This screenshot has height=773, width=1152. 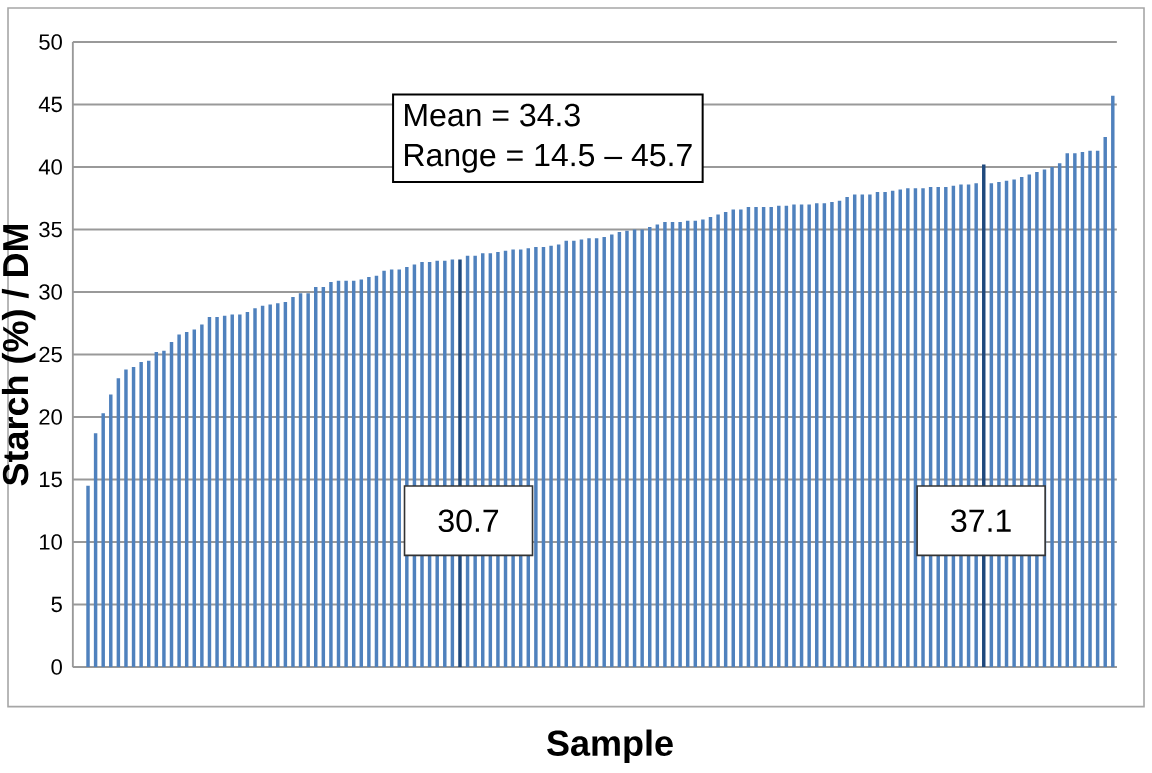 I want to click on y-tick-label: 30, so click(x=50, y=292).